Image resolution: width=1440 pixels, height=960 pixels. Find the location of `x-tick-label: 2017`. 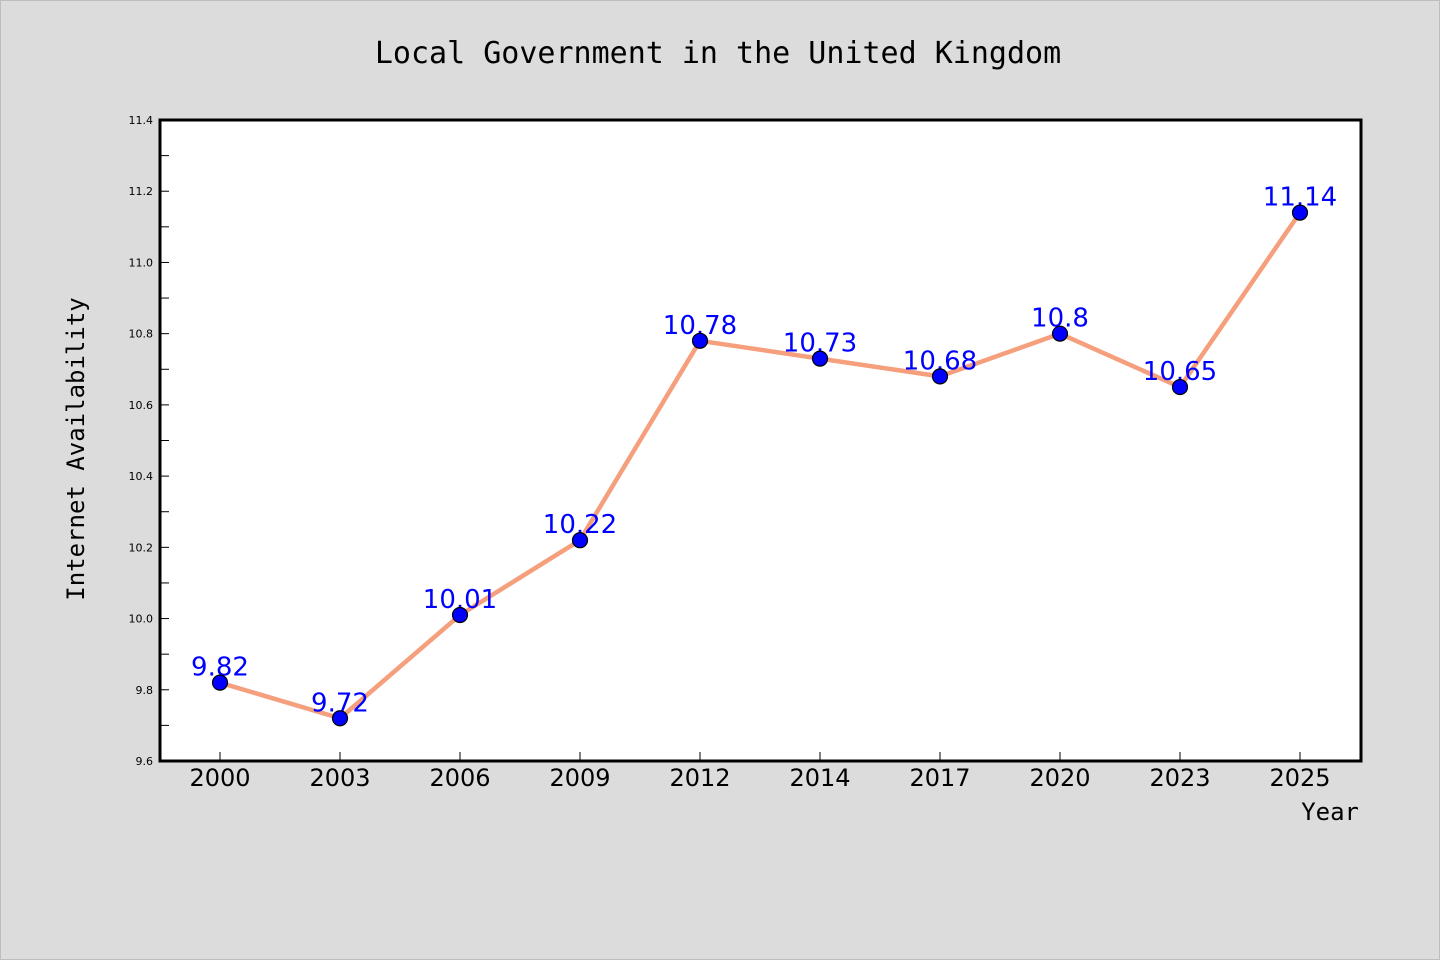

x-tick-label: 2017 is located at coordinates (939, 778).